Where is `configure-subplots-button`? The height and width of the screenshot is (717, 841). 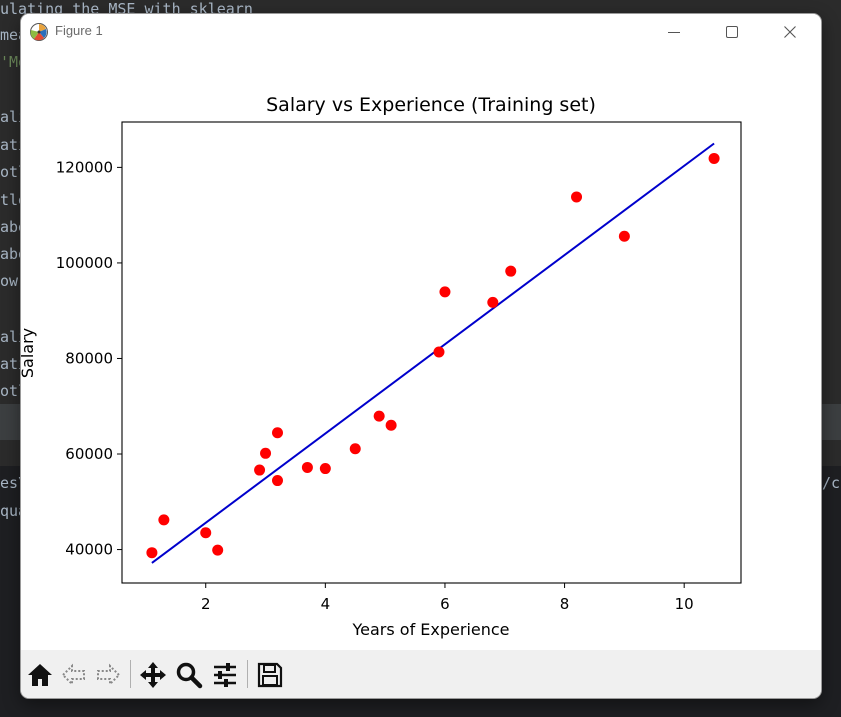
configure-subplots-button is located at coordinates (225, 675).